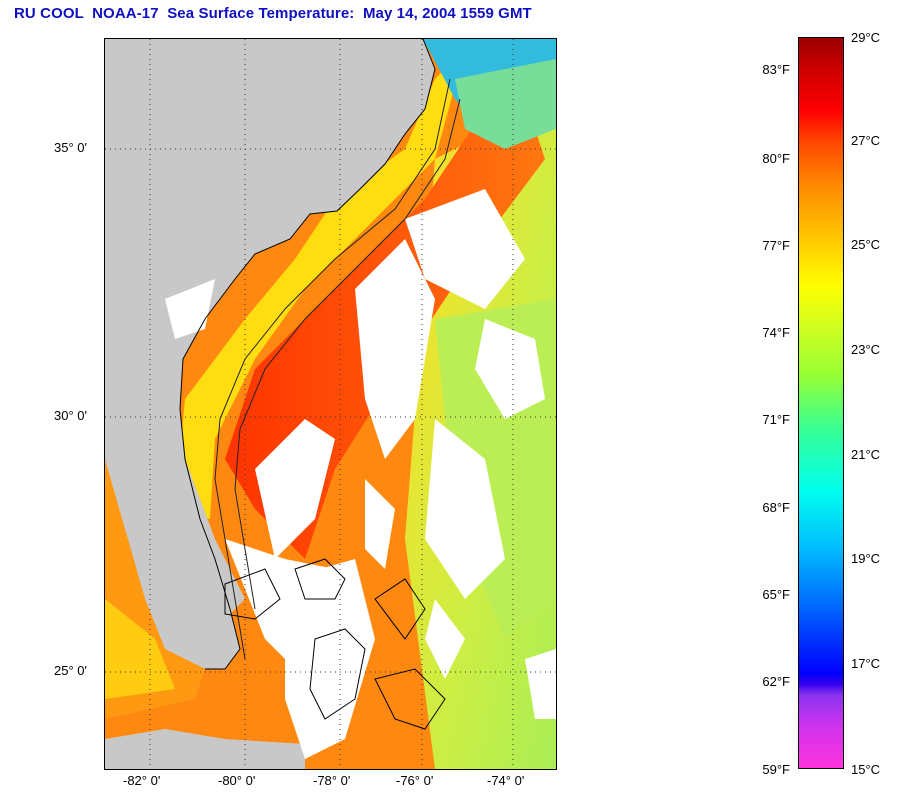 This screenshot has height=793, width=897. What do you see at coordinates (70, 147) in the screenshot?
I see `lat-label-35: 35° 0'` at bounding box center [70, 147].